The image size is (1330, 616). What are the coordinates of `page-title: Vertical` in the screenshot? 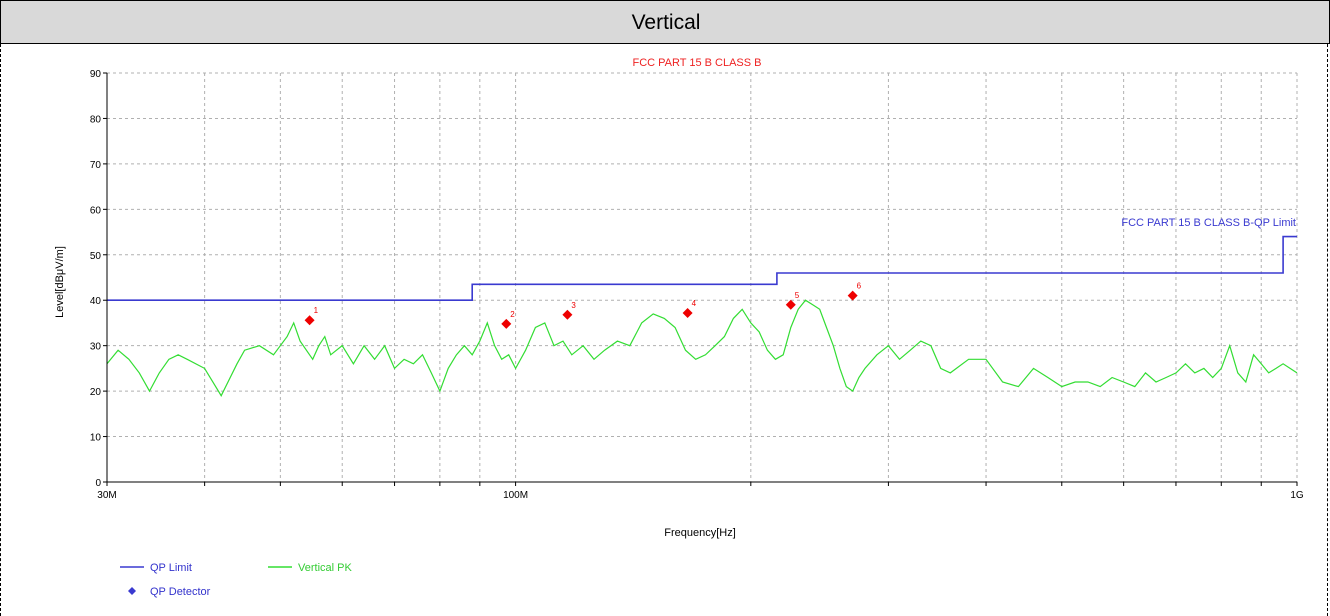 It's located at (666, 22).